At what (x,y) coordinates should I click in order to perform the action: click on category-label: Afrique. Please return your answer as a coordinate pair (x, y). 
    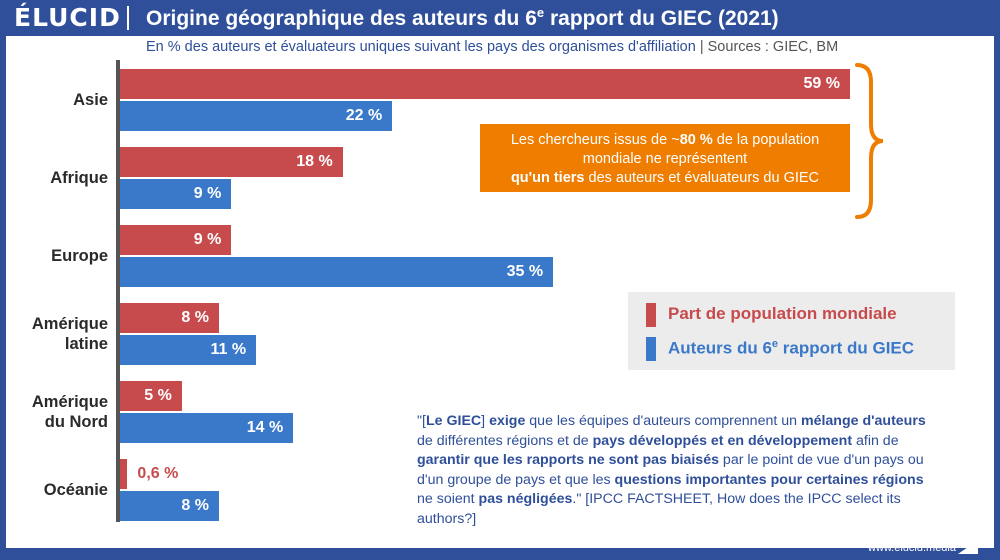
    Looking at the image, I should click on (54, 178).